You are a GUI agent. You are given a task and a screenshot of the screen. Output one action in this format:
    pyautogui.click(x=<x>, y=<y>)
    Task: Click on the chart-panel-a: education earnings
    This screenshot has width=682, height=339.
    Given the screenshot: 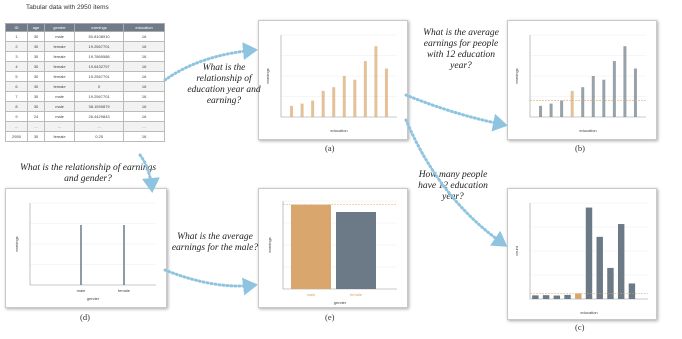 What is the action you would take?
    pyautogui.click(x=333, y=80)
    